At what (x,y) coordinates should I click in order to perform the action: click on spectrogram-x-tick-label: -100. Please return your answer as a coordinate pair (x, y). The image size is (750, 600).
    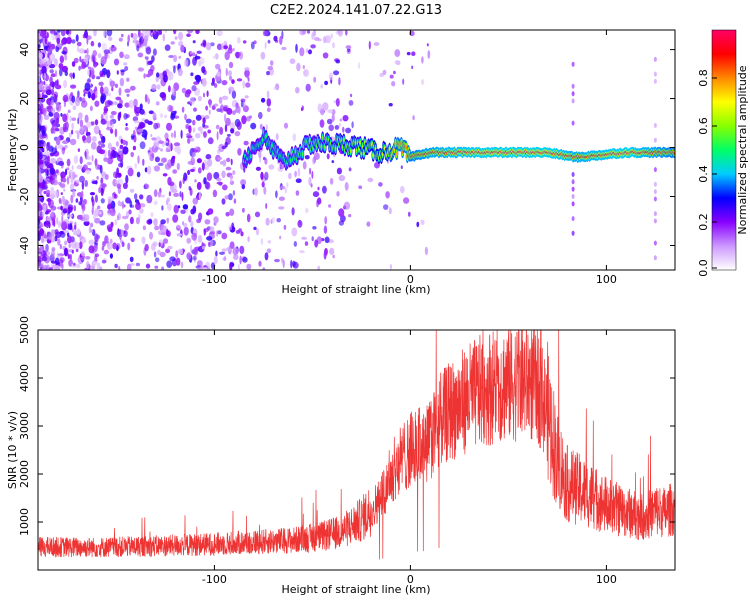
    Looking at the image, I should click on (214, 279).